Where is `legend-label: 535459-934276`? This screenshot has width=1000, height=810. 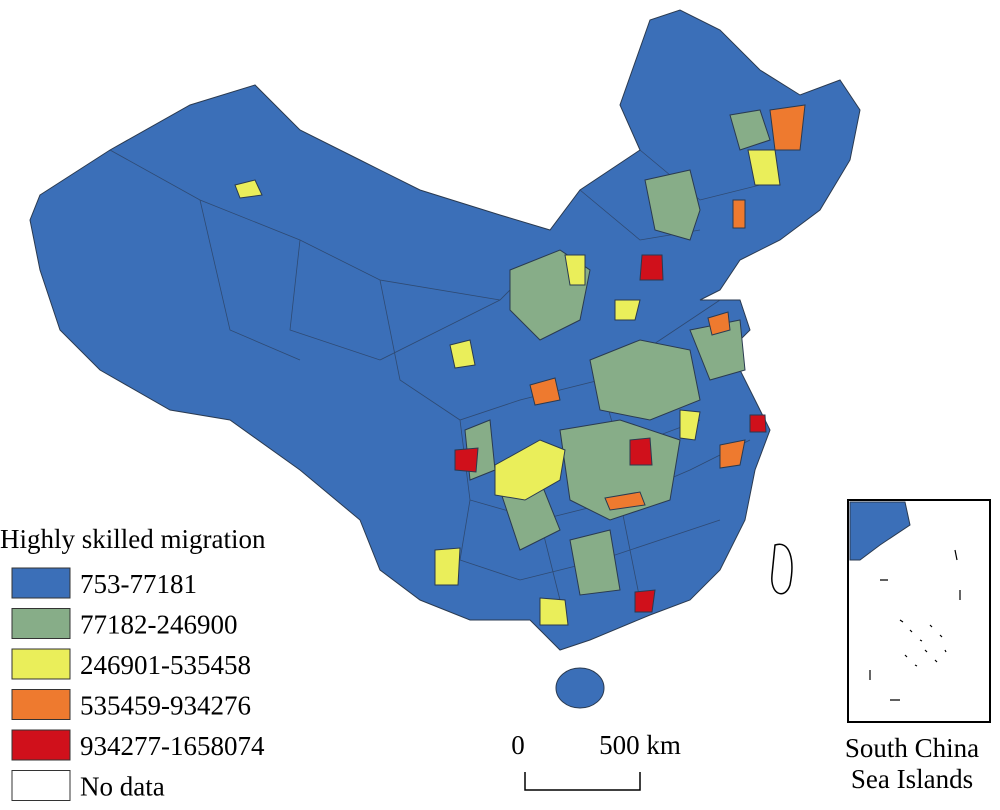
legend-label: 535459-934276 is located at coordinates (165, 706).